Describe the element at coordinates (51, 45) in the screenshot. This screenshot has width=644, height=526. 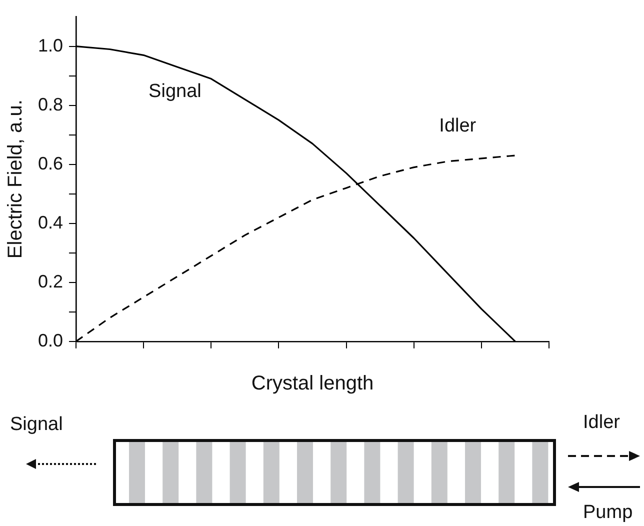
I see `y-tick-label: 1.0` at that location.